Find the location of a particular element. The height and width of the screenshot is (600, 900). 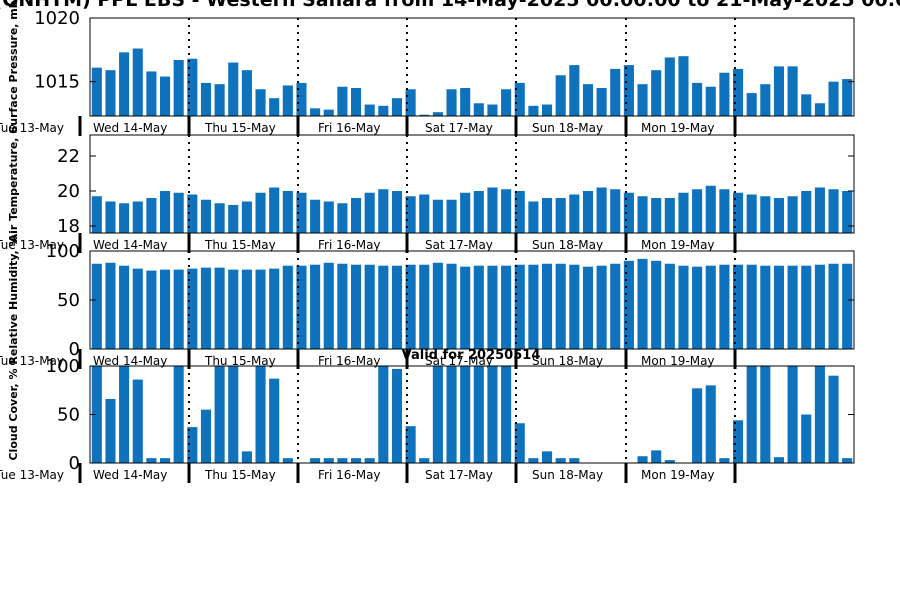

x-day-label: Wed 14-May is located at coordinates (130, 245).